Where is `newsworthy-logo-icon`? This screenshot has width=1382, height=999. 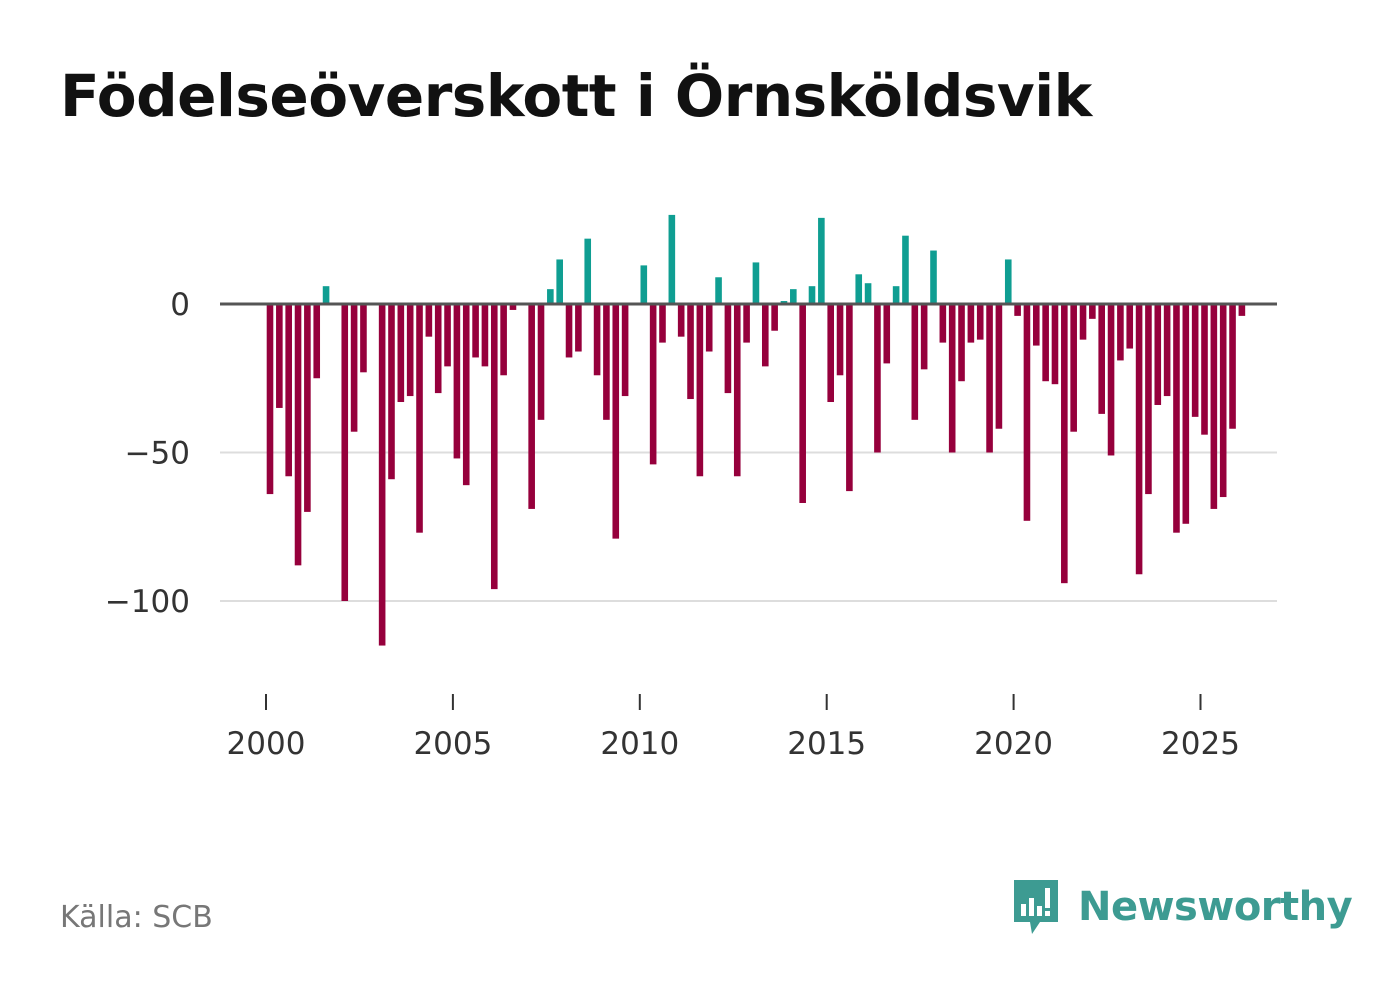
newsworthy-logo-icon is located at coordinates (1036, 907).